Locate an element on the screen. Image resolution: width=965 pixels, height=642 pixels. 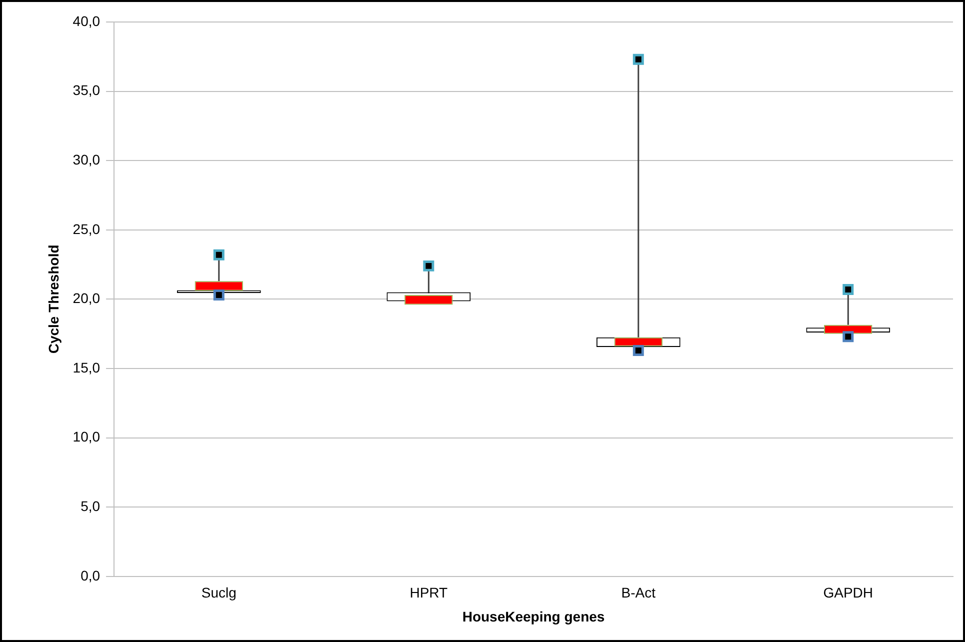
y-tick-label: 5,0 is located at coordinates (90, 506).